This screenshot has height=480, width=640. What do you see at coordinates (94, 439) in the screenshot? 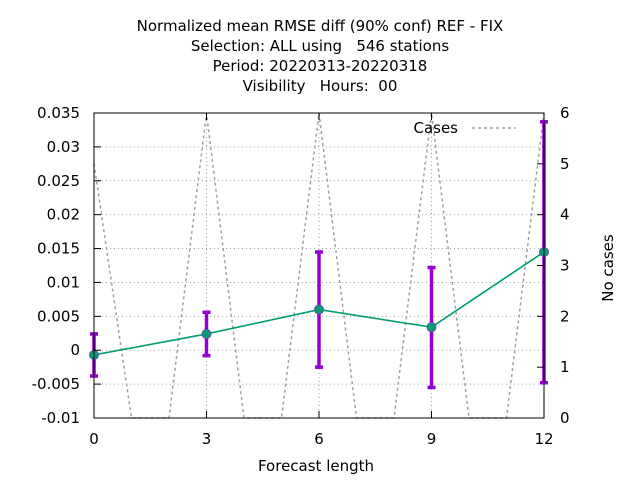
I see `x-tick-label: 0` at bounding box center [94, 439].